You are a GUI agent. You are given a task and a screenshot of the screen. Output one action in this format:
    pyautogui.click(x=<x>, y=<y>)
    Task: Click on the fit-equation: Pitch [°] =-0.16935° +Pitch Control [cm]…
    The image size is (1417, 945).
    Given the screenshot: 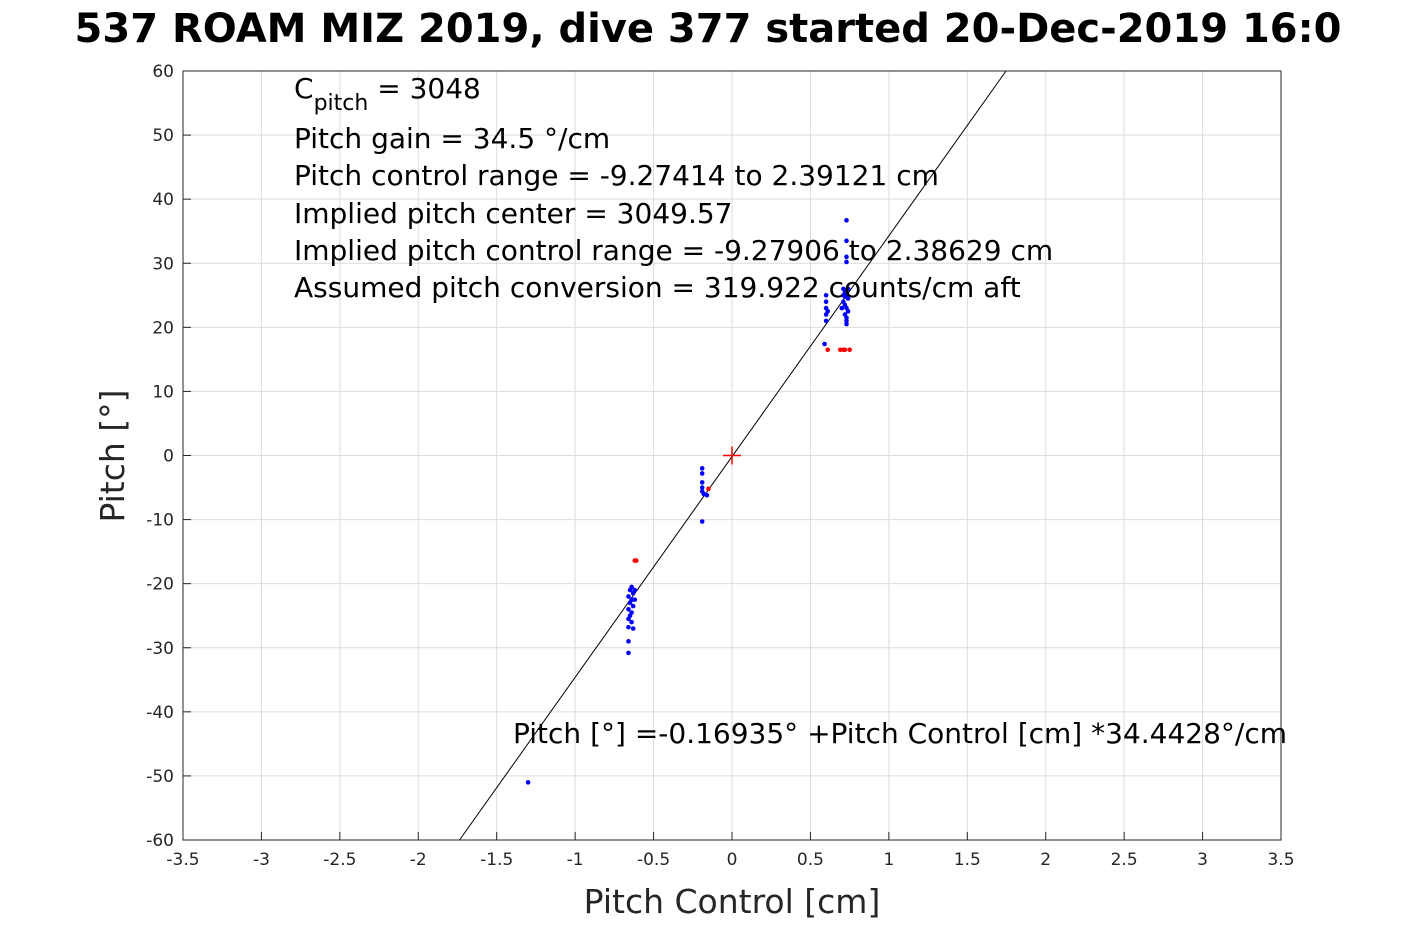 What is the action you would take?
    pyautogui.click(x=900, y=733)
    